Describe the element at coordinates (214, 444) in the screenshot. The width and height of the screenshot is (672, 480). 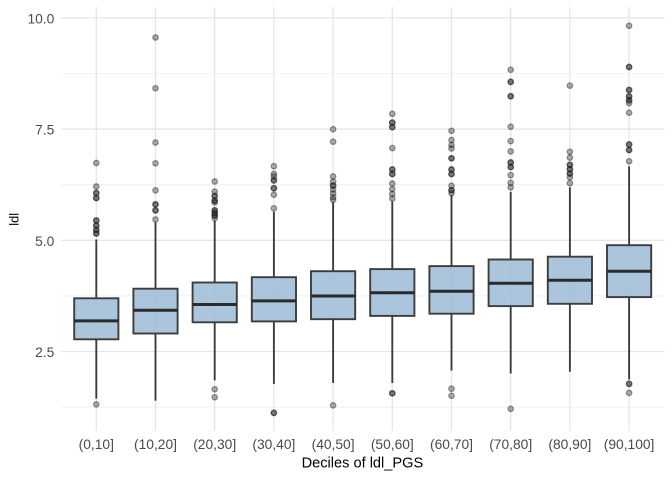
I see `svg-text: (20,30]` at that location.